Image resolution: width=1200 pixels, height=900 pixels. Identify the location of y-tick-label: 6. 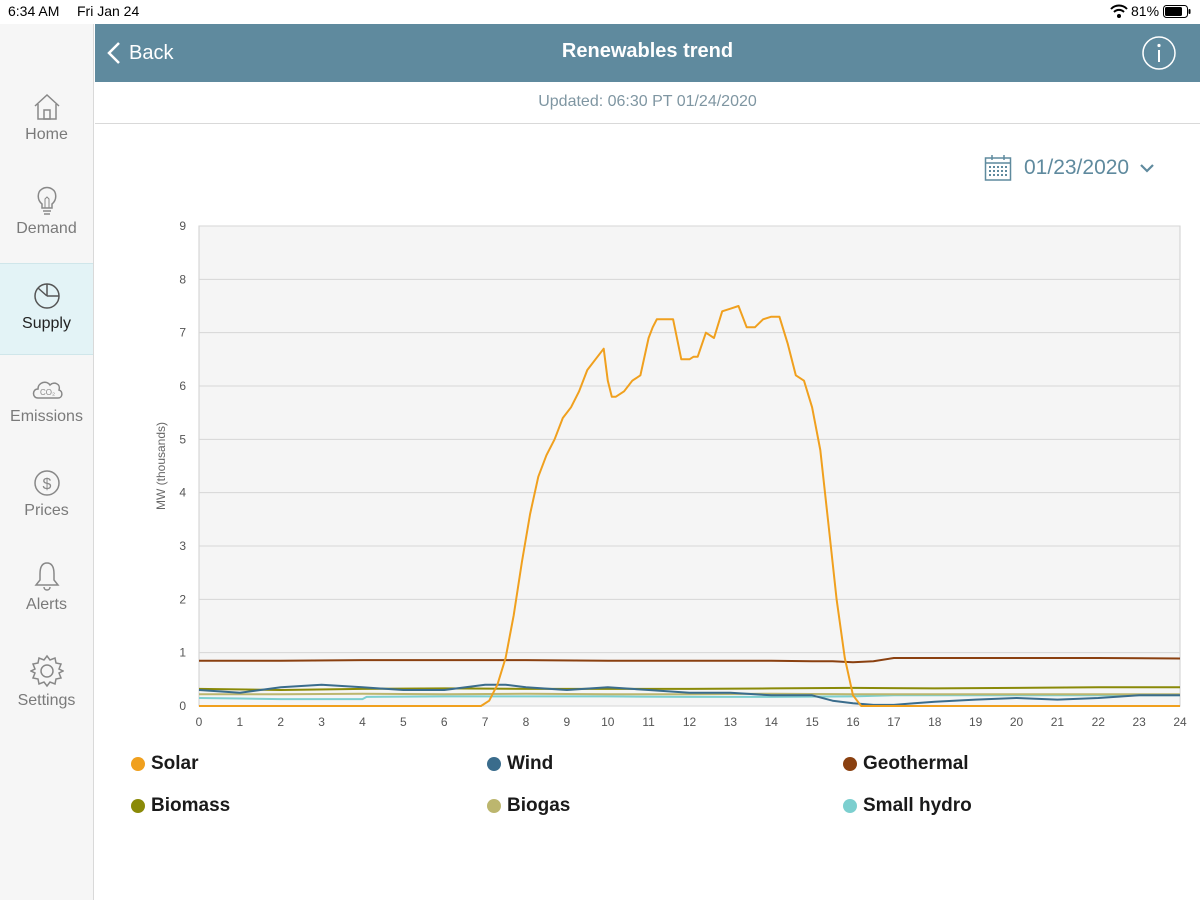
(182, 386).